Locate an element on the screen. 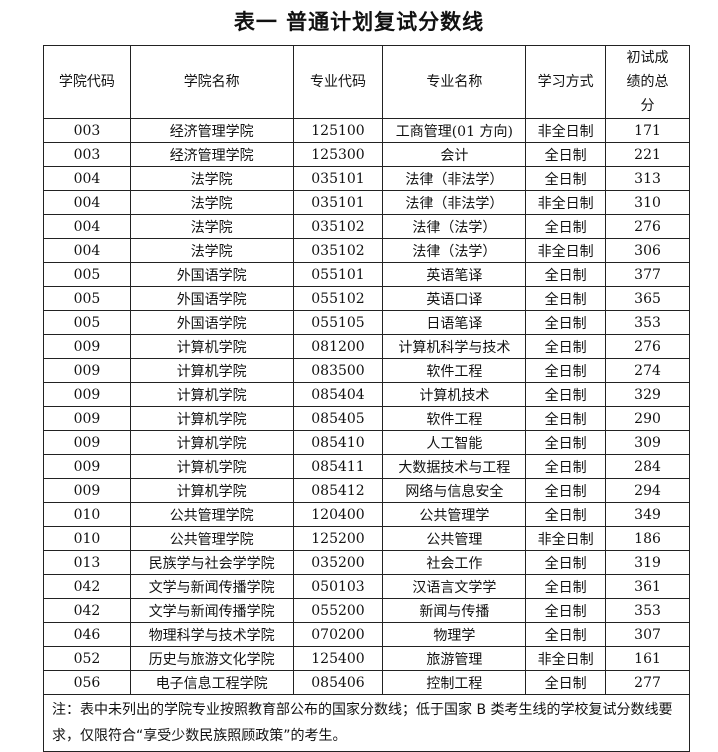 Image resolution: width=718 pixels, height=752 pixels. cell-major-code: 055200 is located at coordinates (338, 610).